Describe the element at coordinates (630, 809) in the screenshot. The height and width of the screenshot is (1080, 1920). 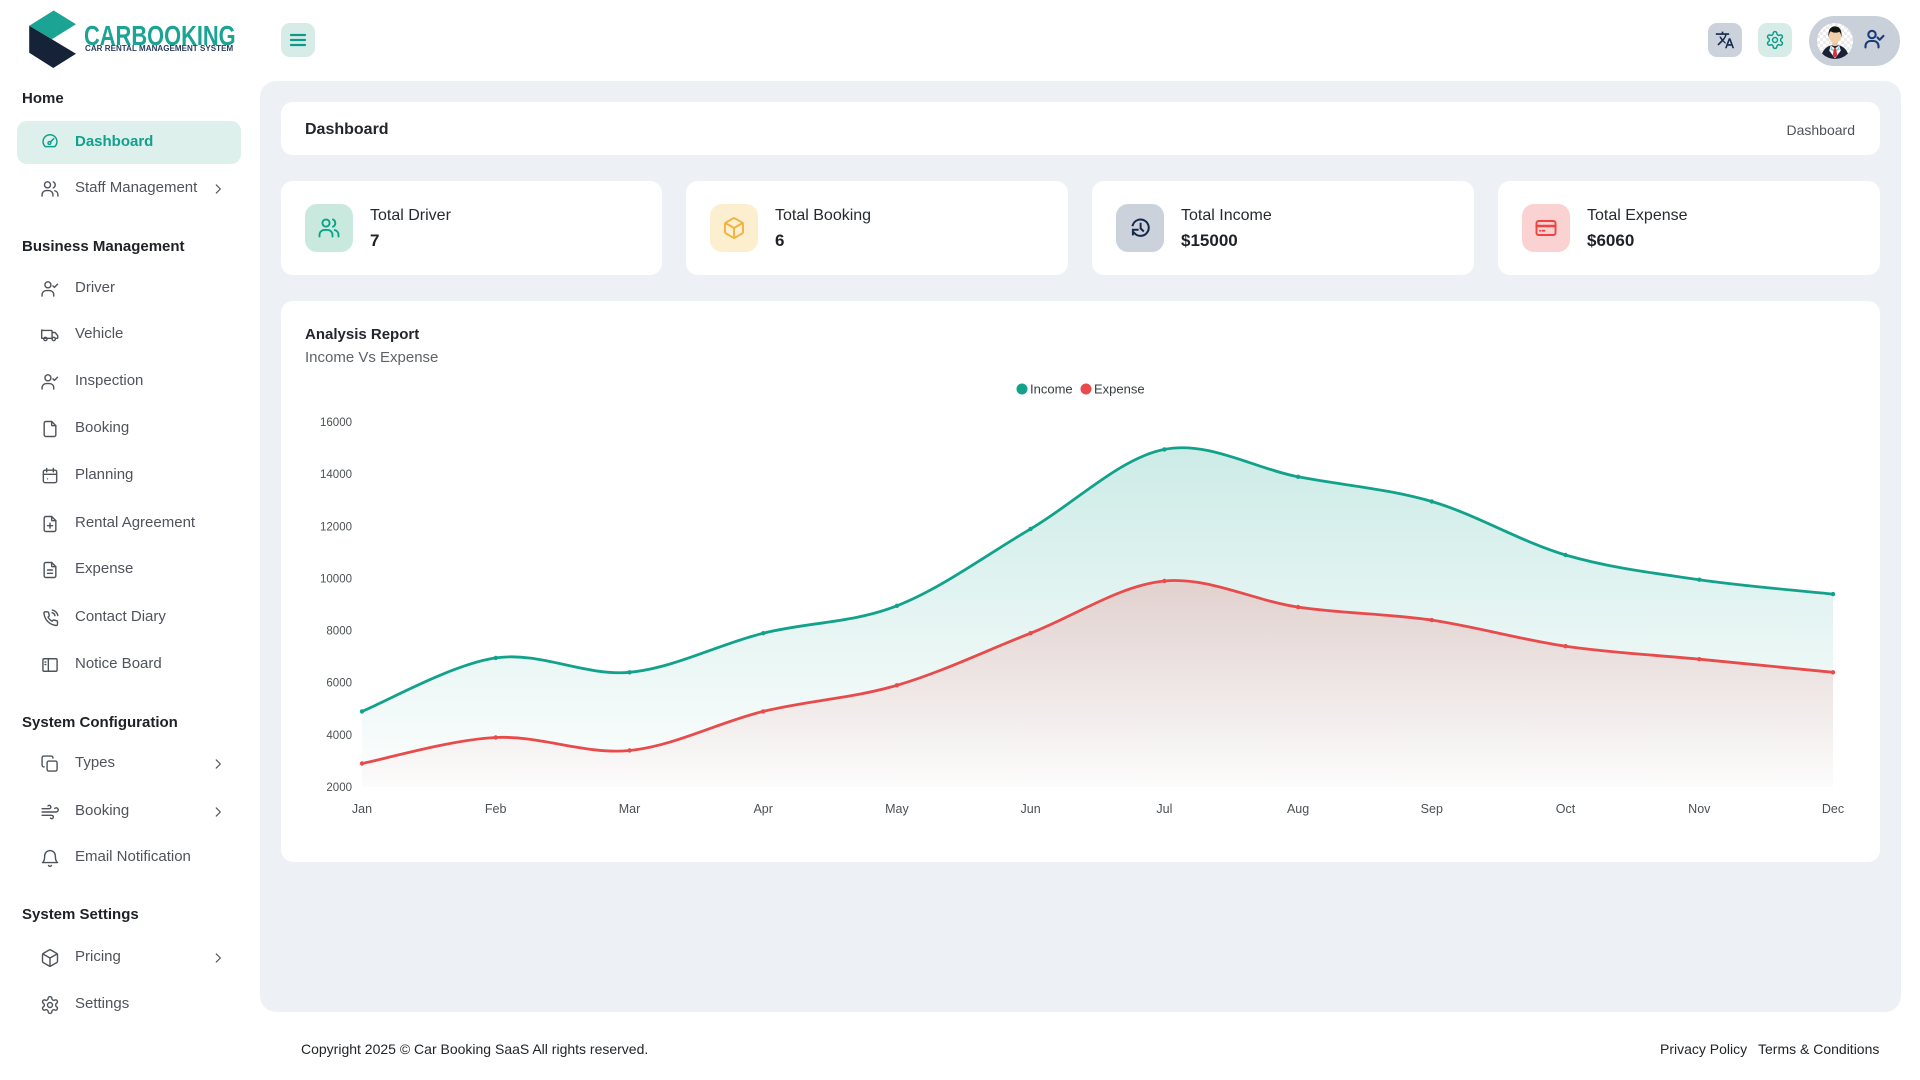
I see `svg-text: Mar` at that location.